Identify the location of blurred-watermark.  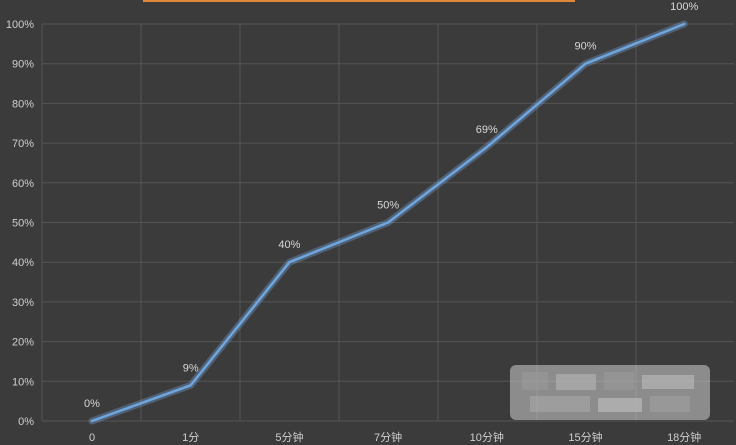
(610, 392).